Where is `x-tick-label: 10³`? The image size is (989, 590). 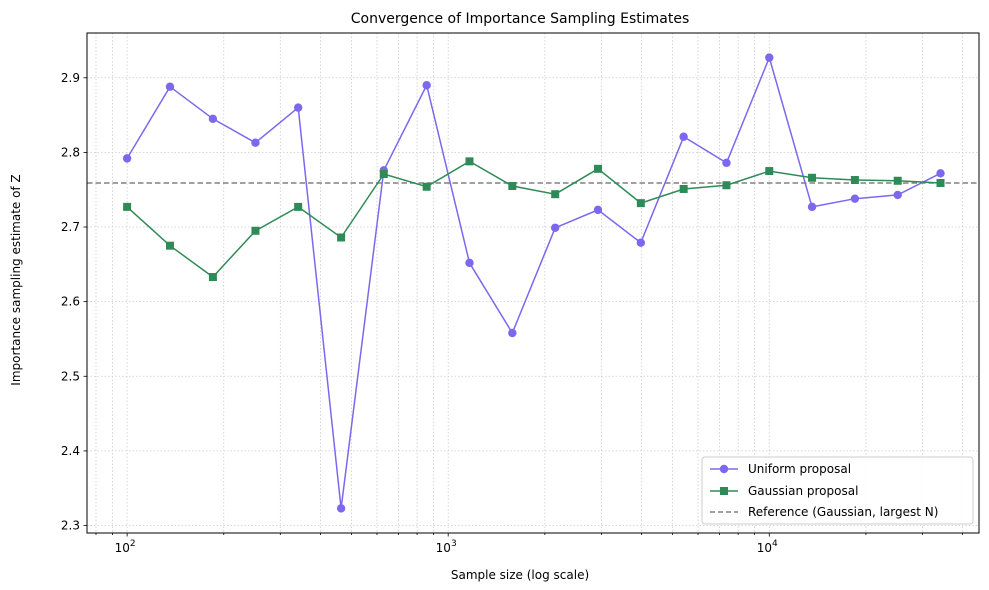 x-tick-label: 10³ is located at coordinates (446, 547).